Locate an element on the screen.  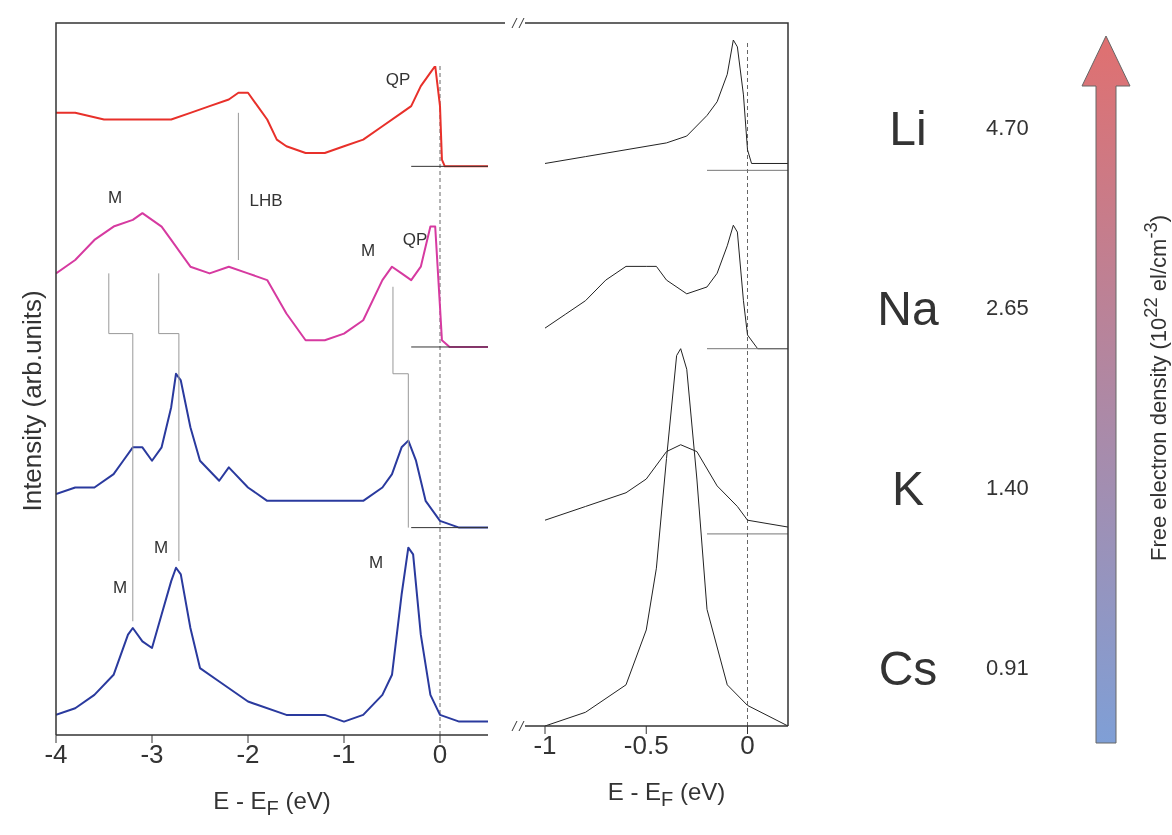
text: 2.65 is located at coordinates (1007, 307).